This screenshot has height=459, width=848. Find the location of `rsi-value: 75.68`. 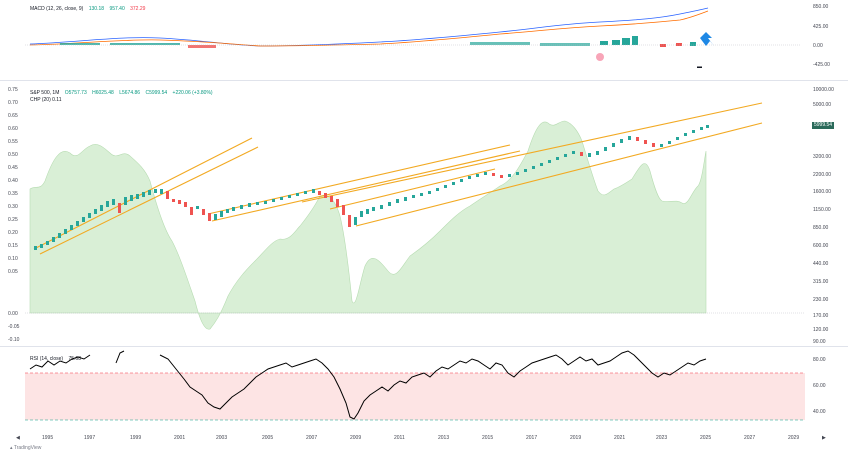

rsi-value: 75.68 is located at coordinates (74, 359).